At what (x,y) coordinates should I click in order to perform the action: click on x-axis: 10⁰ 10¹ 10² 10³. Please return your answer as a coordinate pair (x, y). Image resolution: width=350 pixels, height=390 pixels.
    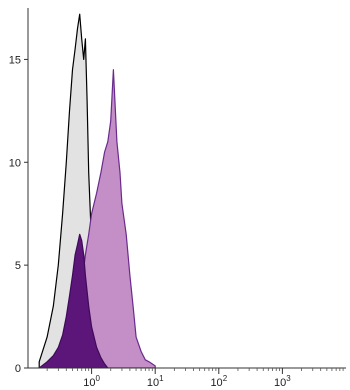
    Looking at the image, I should click on (195, 378).